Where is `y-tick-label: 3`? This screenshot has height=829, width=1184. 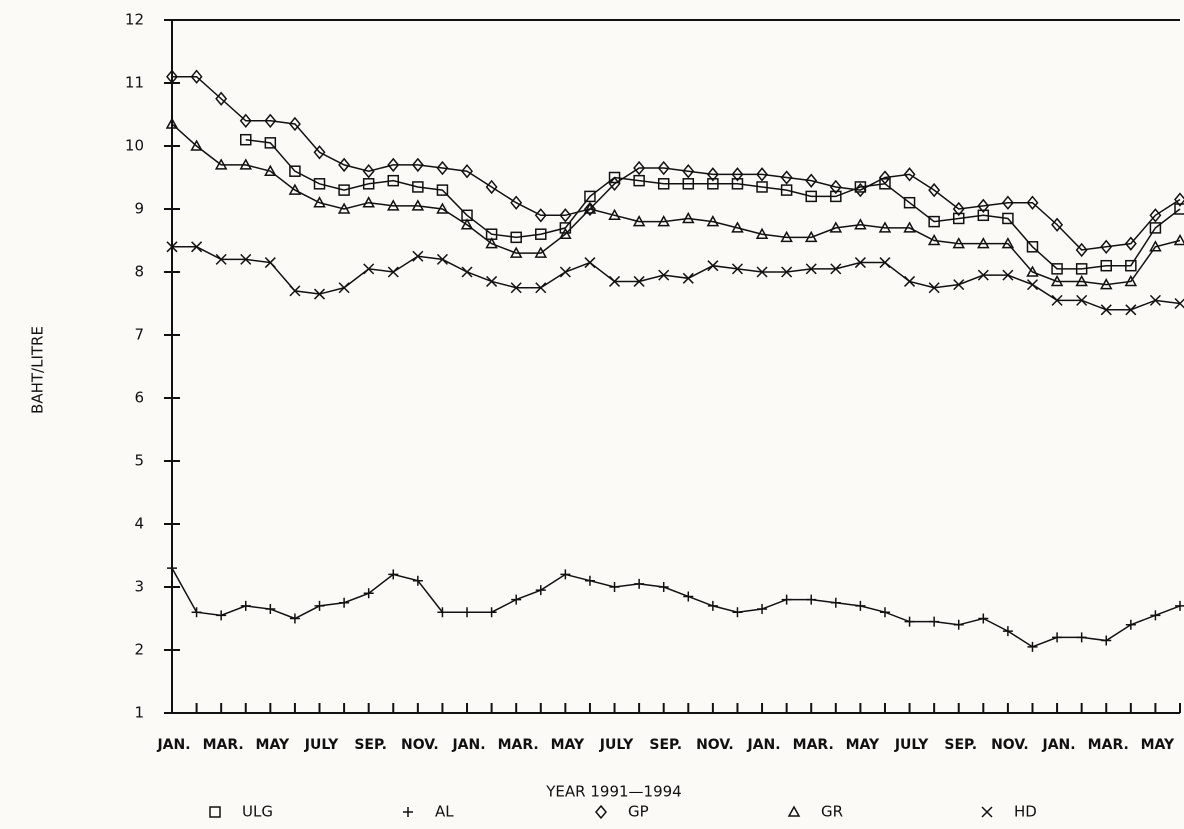
y-tick-label: 3 is located at coordinates (139, 587).